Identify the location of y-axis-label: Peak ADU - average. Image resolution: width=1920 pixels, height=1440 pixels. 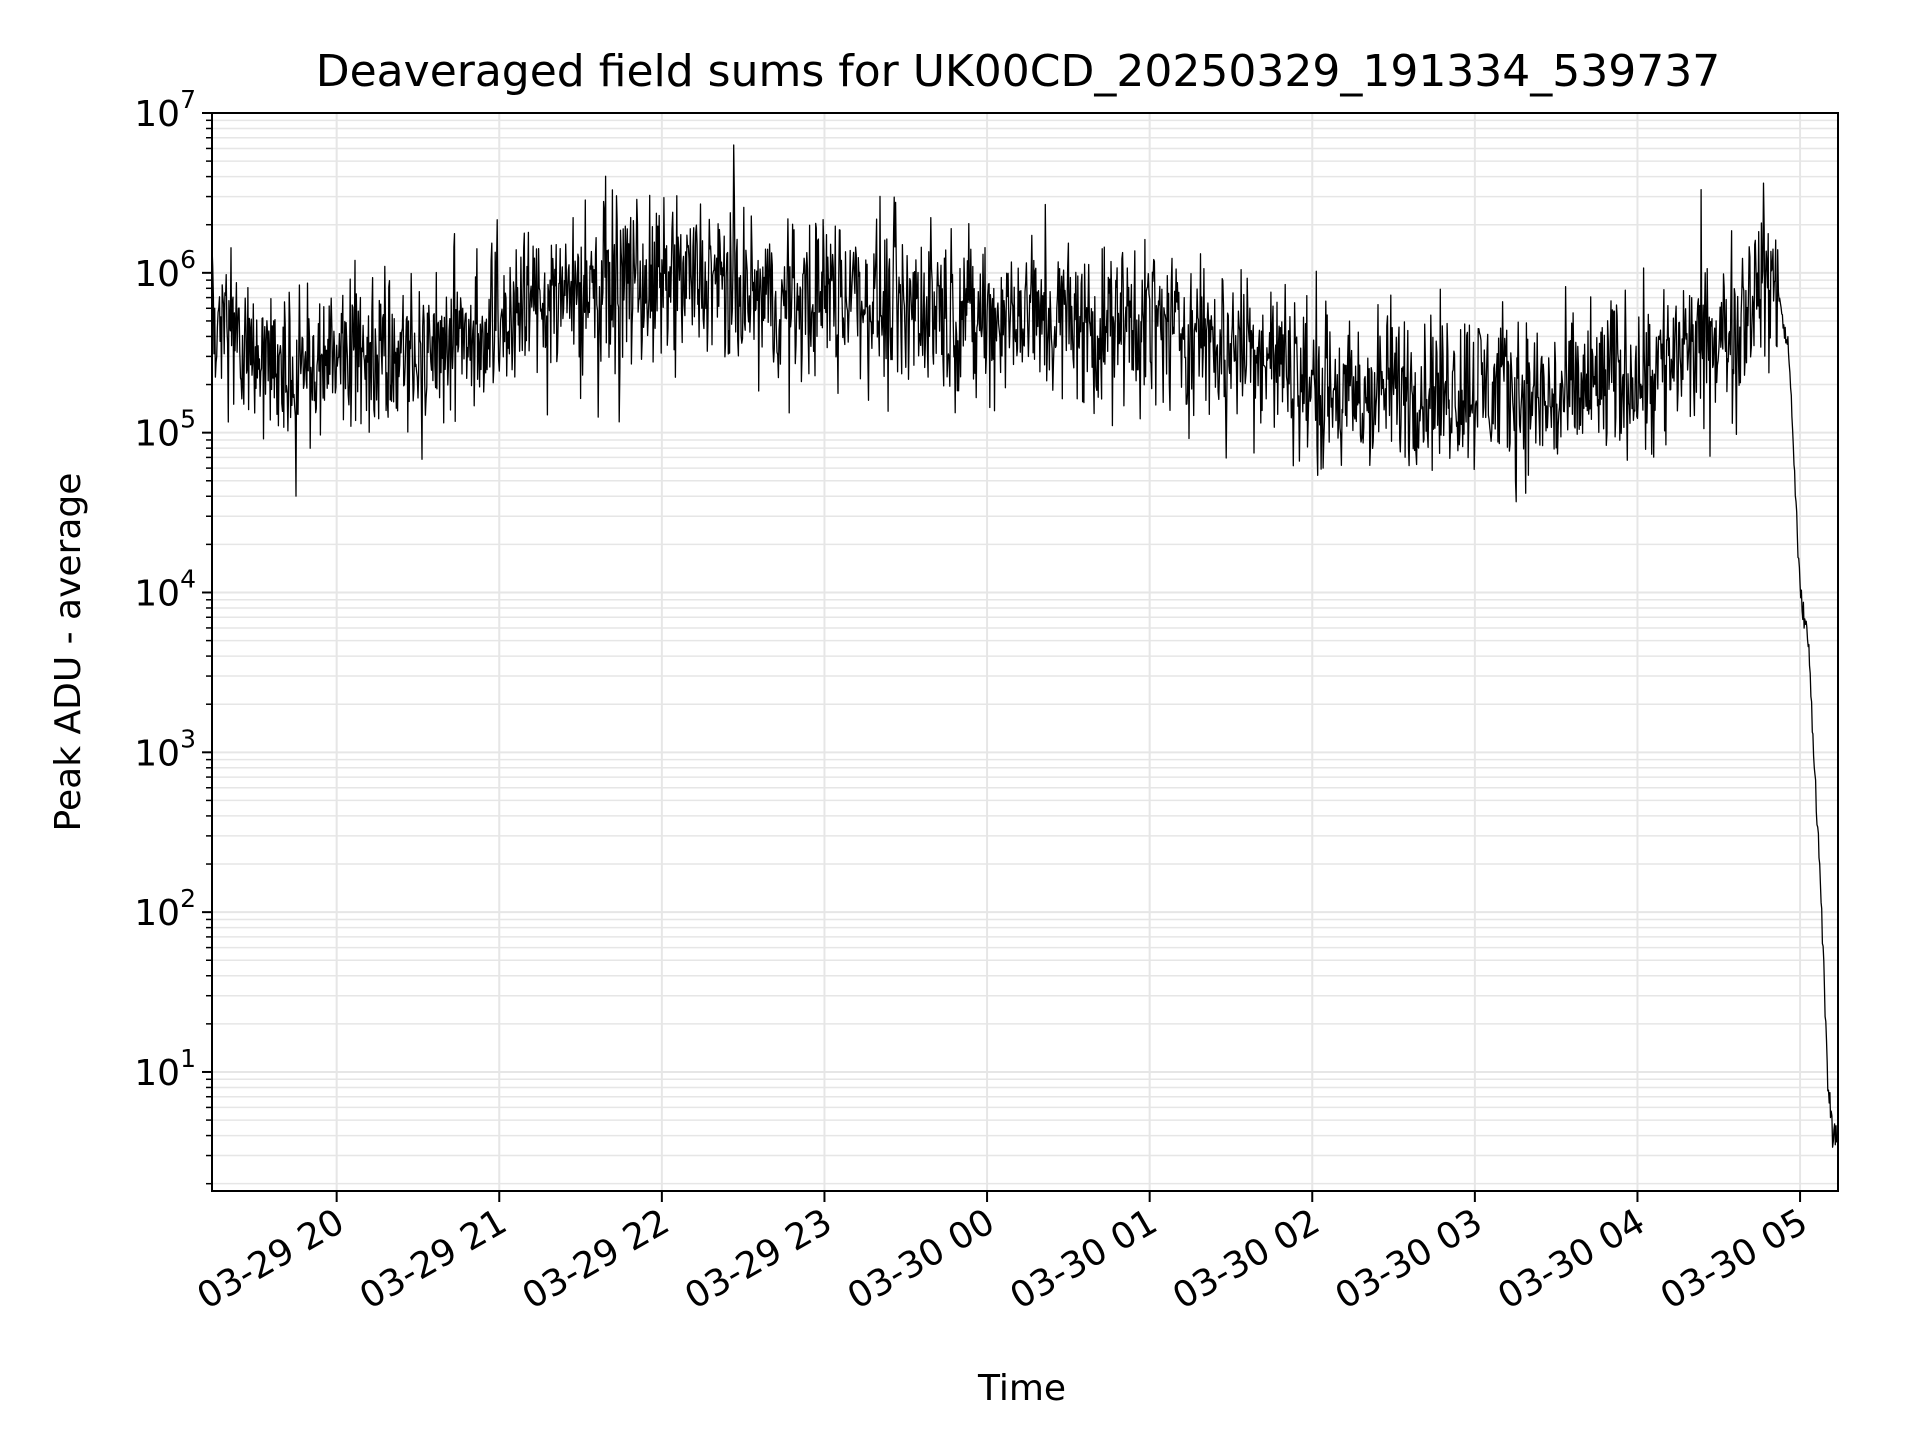
(68, 652).